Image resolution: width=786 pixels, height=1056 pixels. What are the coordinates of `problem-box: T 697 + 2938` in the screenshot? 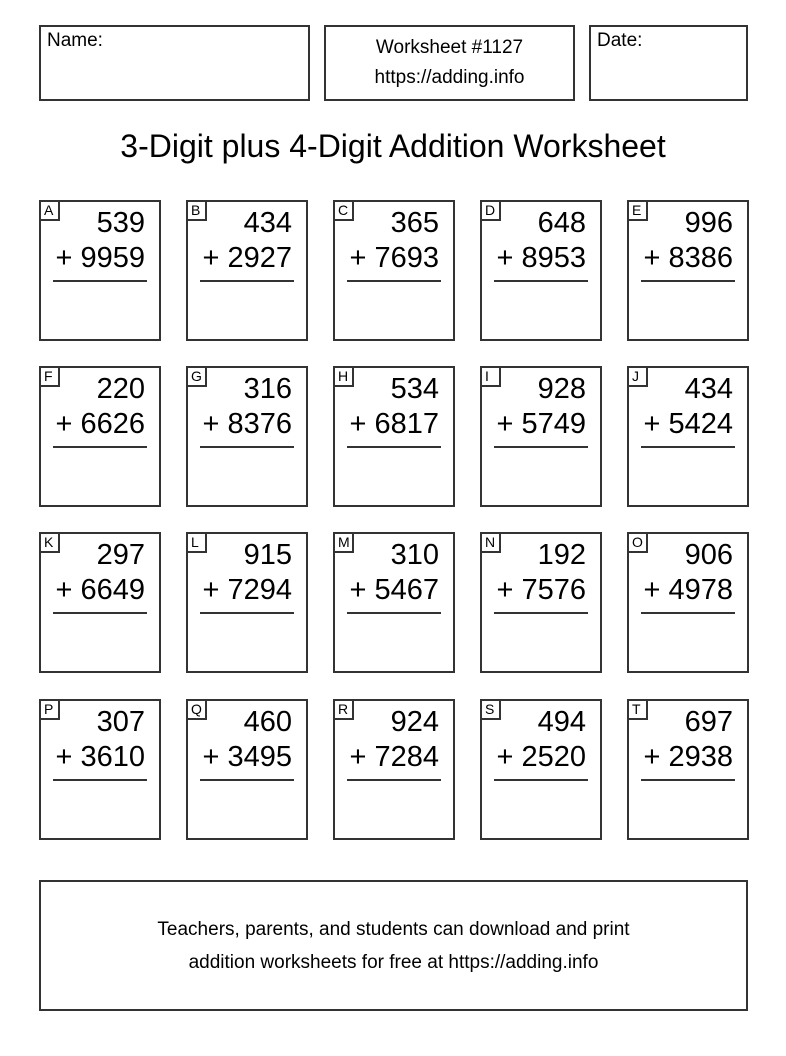 It's located at (688, 769).